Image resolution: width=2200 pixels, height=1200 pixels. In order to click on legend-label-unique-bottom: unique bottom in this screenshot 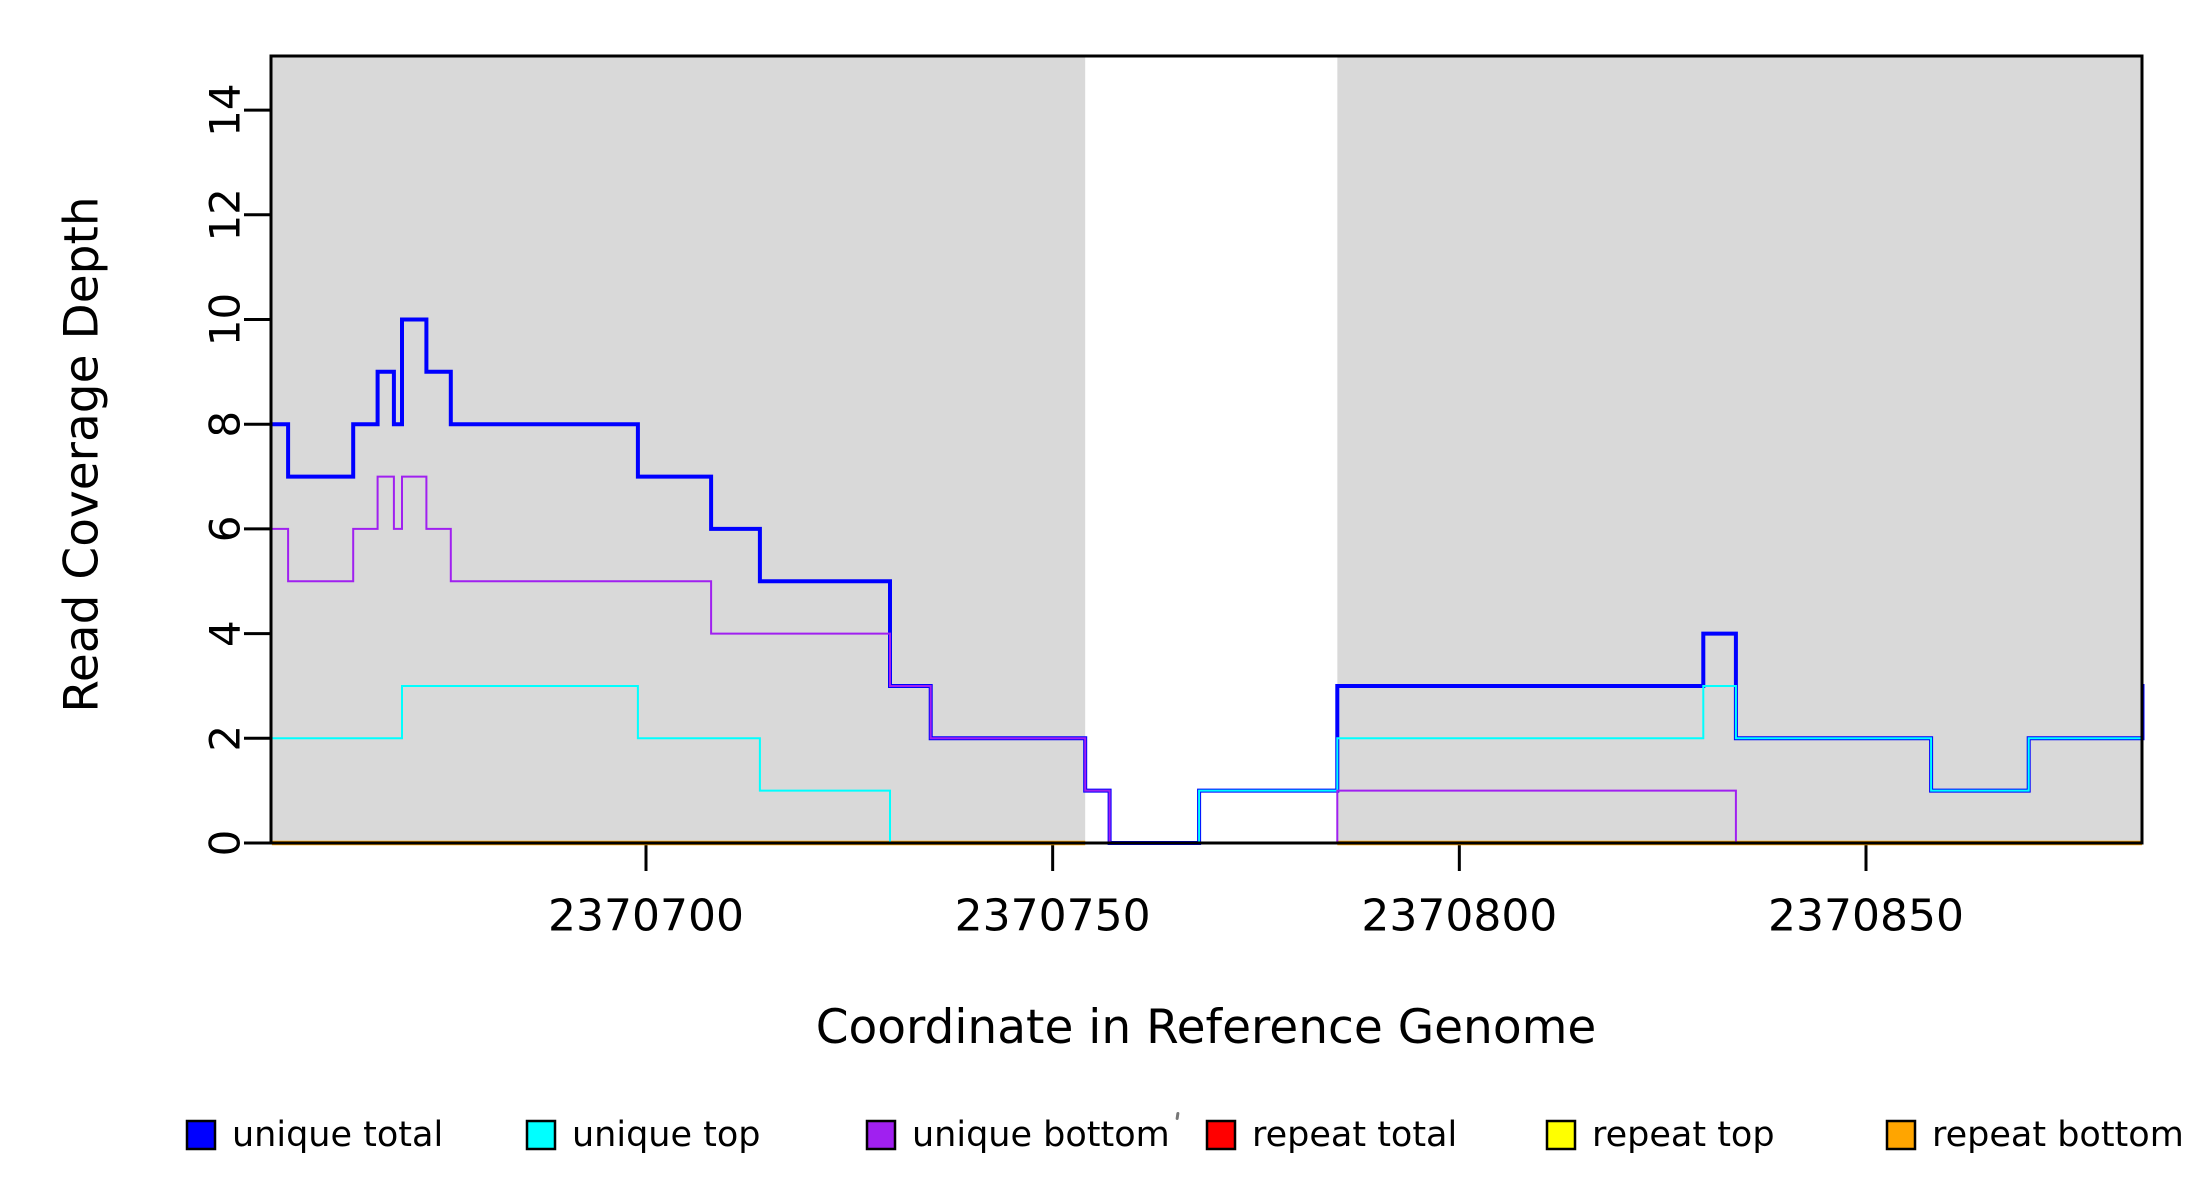, I will do `click(1041, 1135)`.